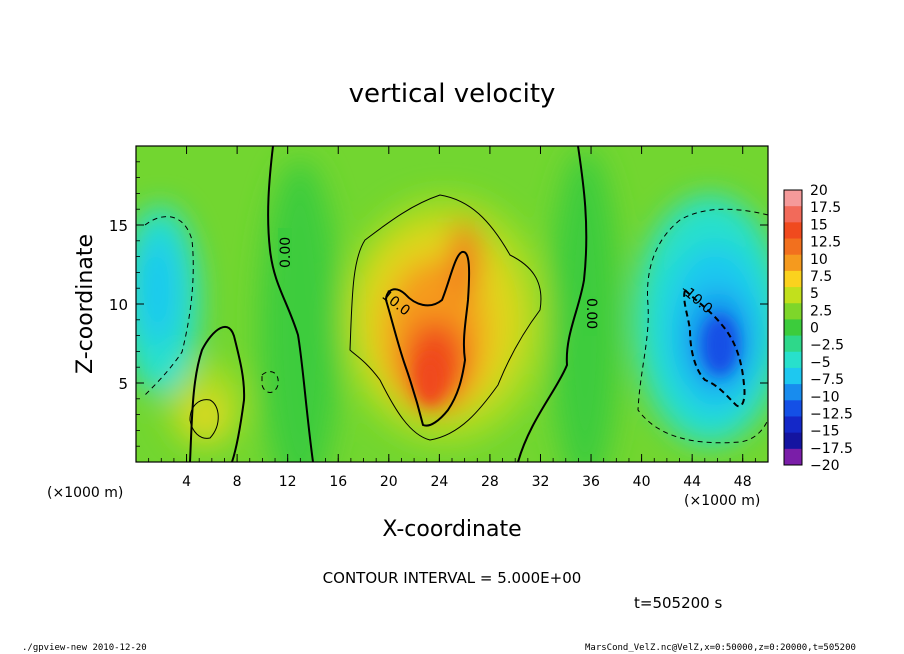 The height and width of the screenshot is (654, 904). I want to click on x-axis-label: X-coordinate, so click(451, 529).